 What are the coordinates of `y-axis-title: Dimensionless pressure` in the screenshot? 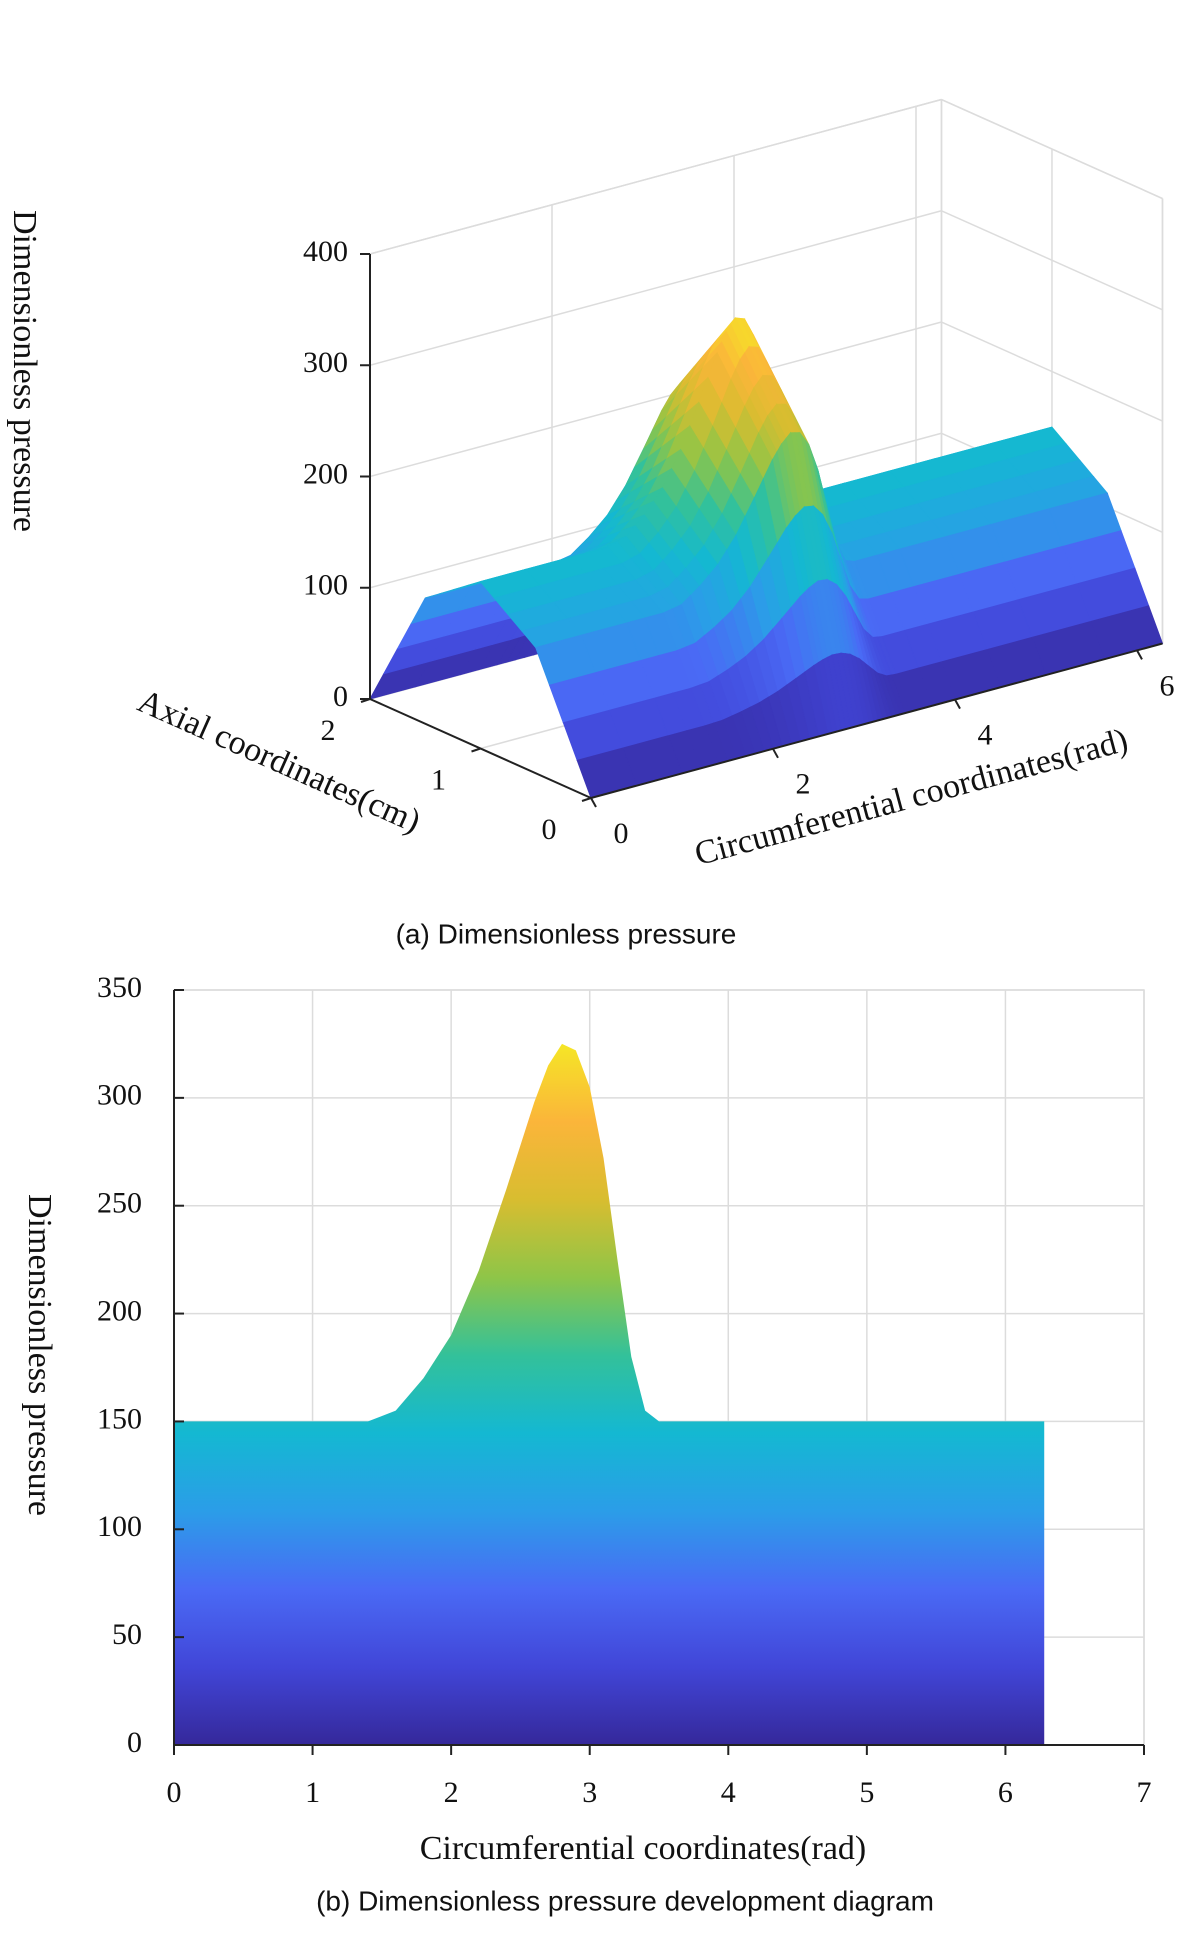 It's located at (39, 1355).